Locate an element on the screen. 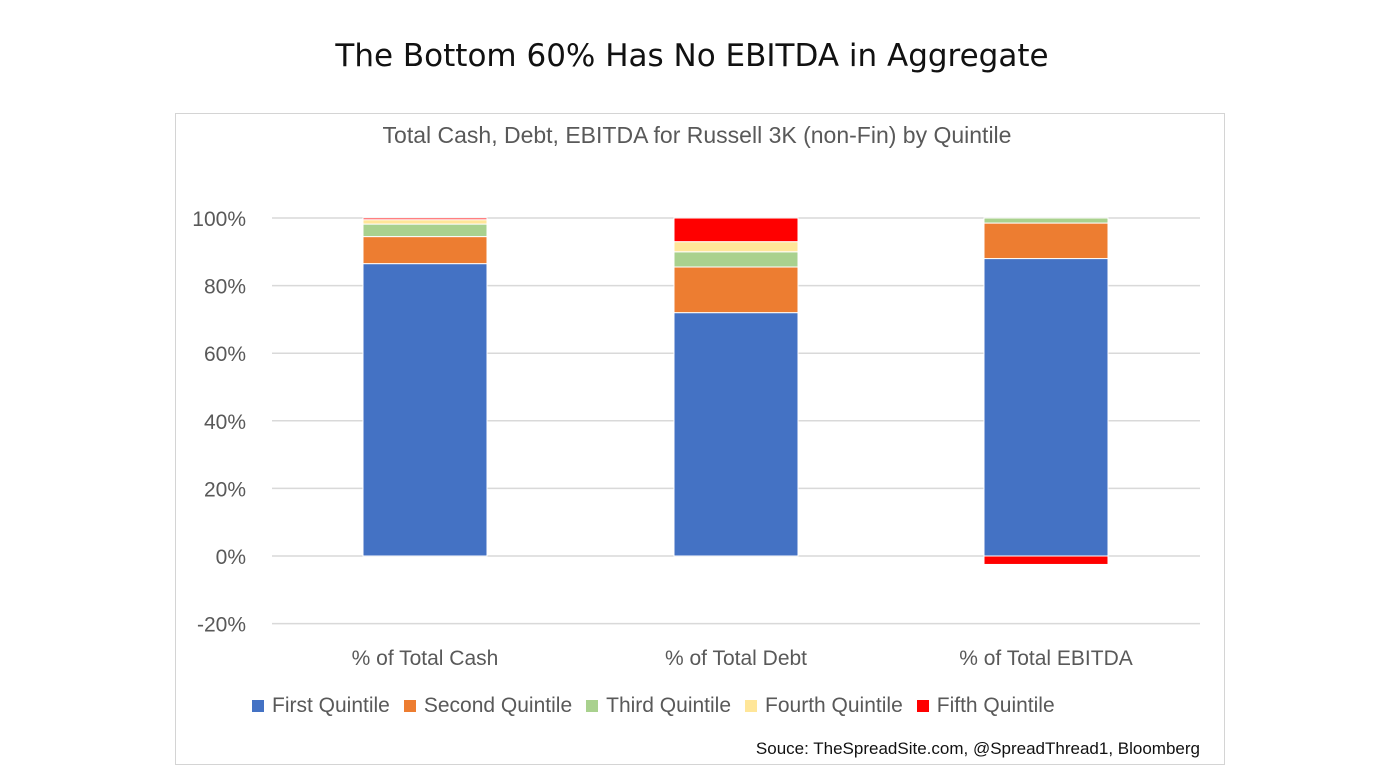 The width and height of the screenshot is (1384, 779). legend-item-third: Third Quintile is located at coordinates (658, 706).